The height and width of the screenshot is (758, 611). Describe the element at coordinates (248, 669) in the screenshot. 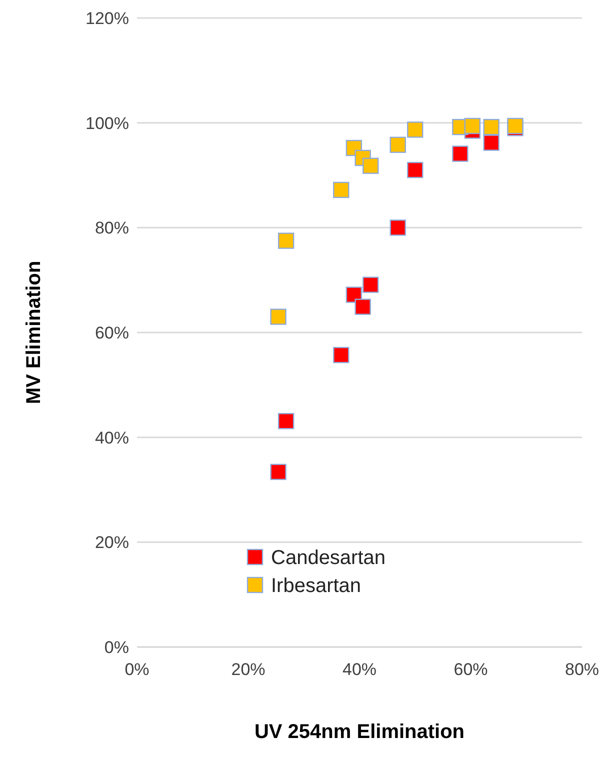

I see `x-tick-label: 20%` at that location.